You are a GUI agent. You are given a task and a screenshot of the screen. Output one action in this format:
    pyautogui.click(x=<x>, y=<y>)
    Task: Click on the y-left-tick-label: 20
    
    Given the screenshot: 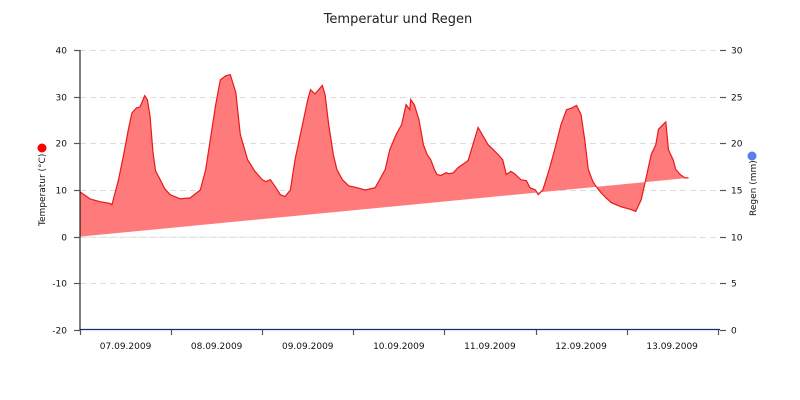 What is the action you would take?
    pyautogui.click(x=62, y=145)
    